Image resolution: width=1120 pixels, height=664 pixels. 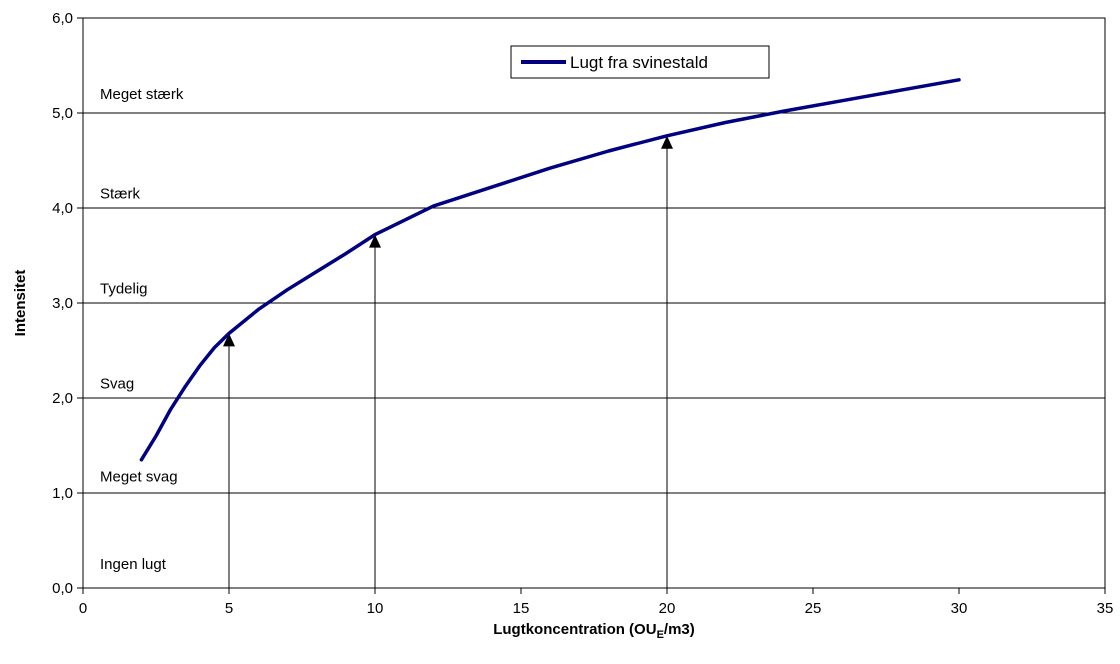 I want to click on band-label-4: Meget svag, so click(x=139, y=477).